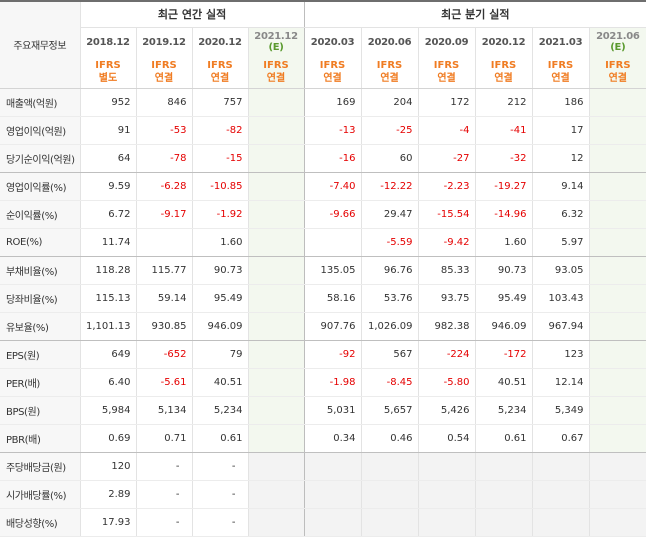 The height and width of the screenshot is (537, 648). I want to click on value-cell: 103.43, so click(560, 298).